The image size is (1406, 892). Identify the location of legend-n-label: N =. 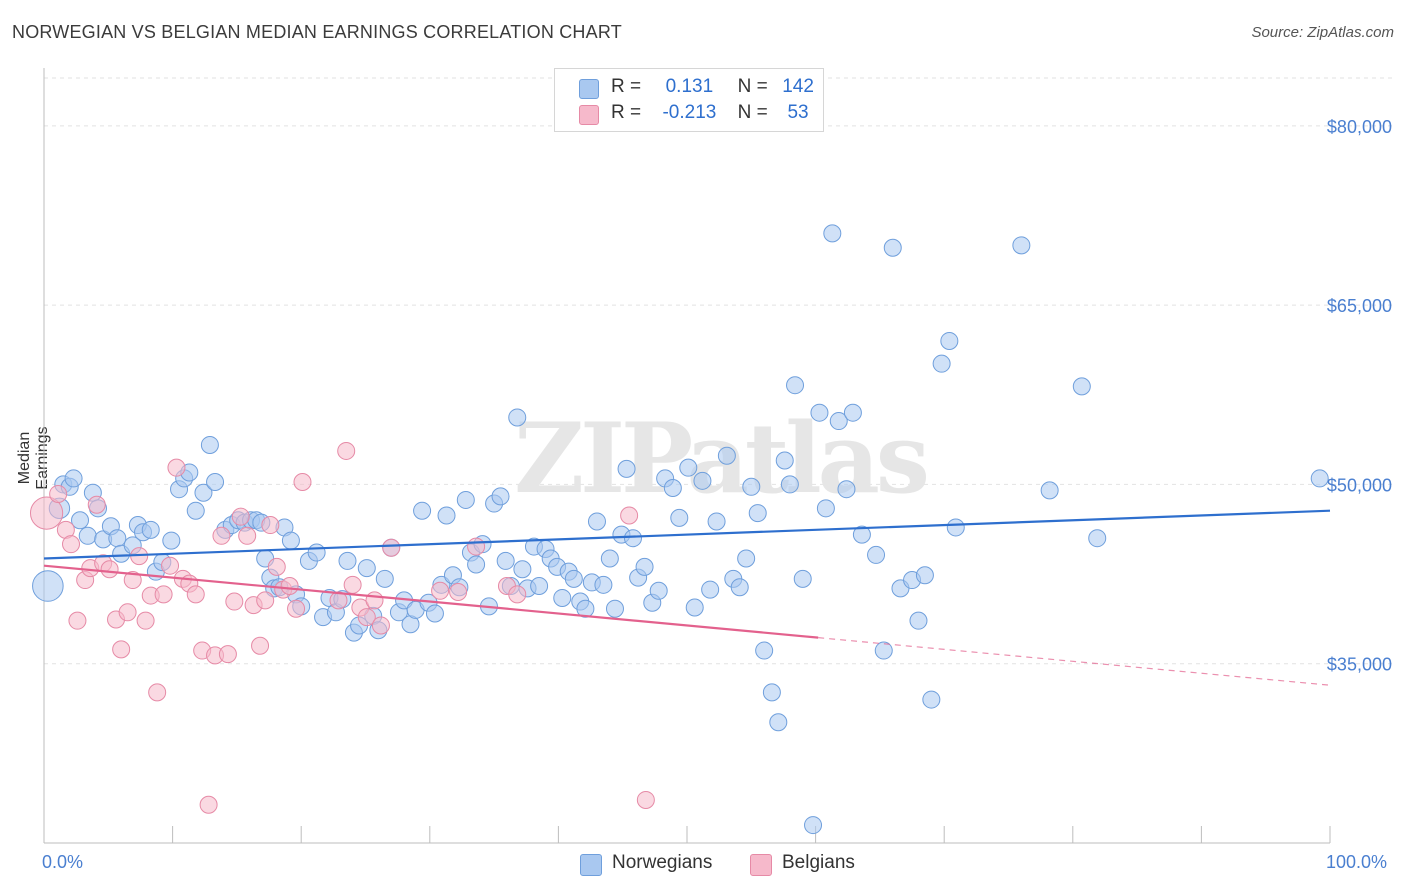
(752, 112).